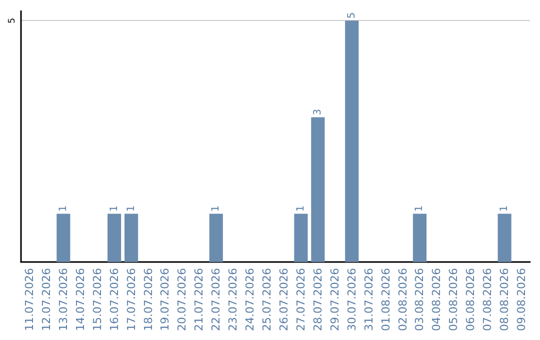 Image resolution: width=540 pixels, height=340 pixels. I want to click on data-label: 3, so click(318, 112).